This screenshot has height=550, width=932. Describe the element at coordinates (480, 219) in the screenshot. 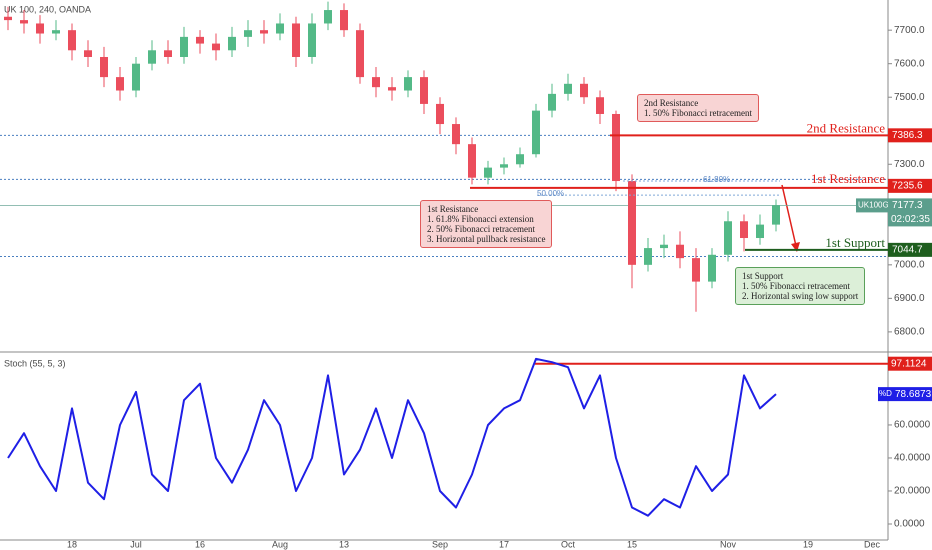

I see `callout-line: 1. 61.8% Fibonacci extension` at that location.